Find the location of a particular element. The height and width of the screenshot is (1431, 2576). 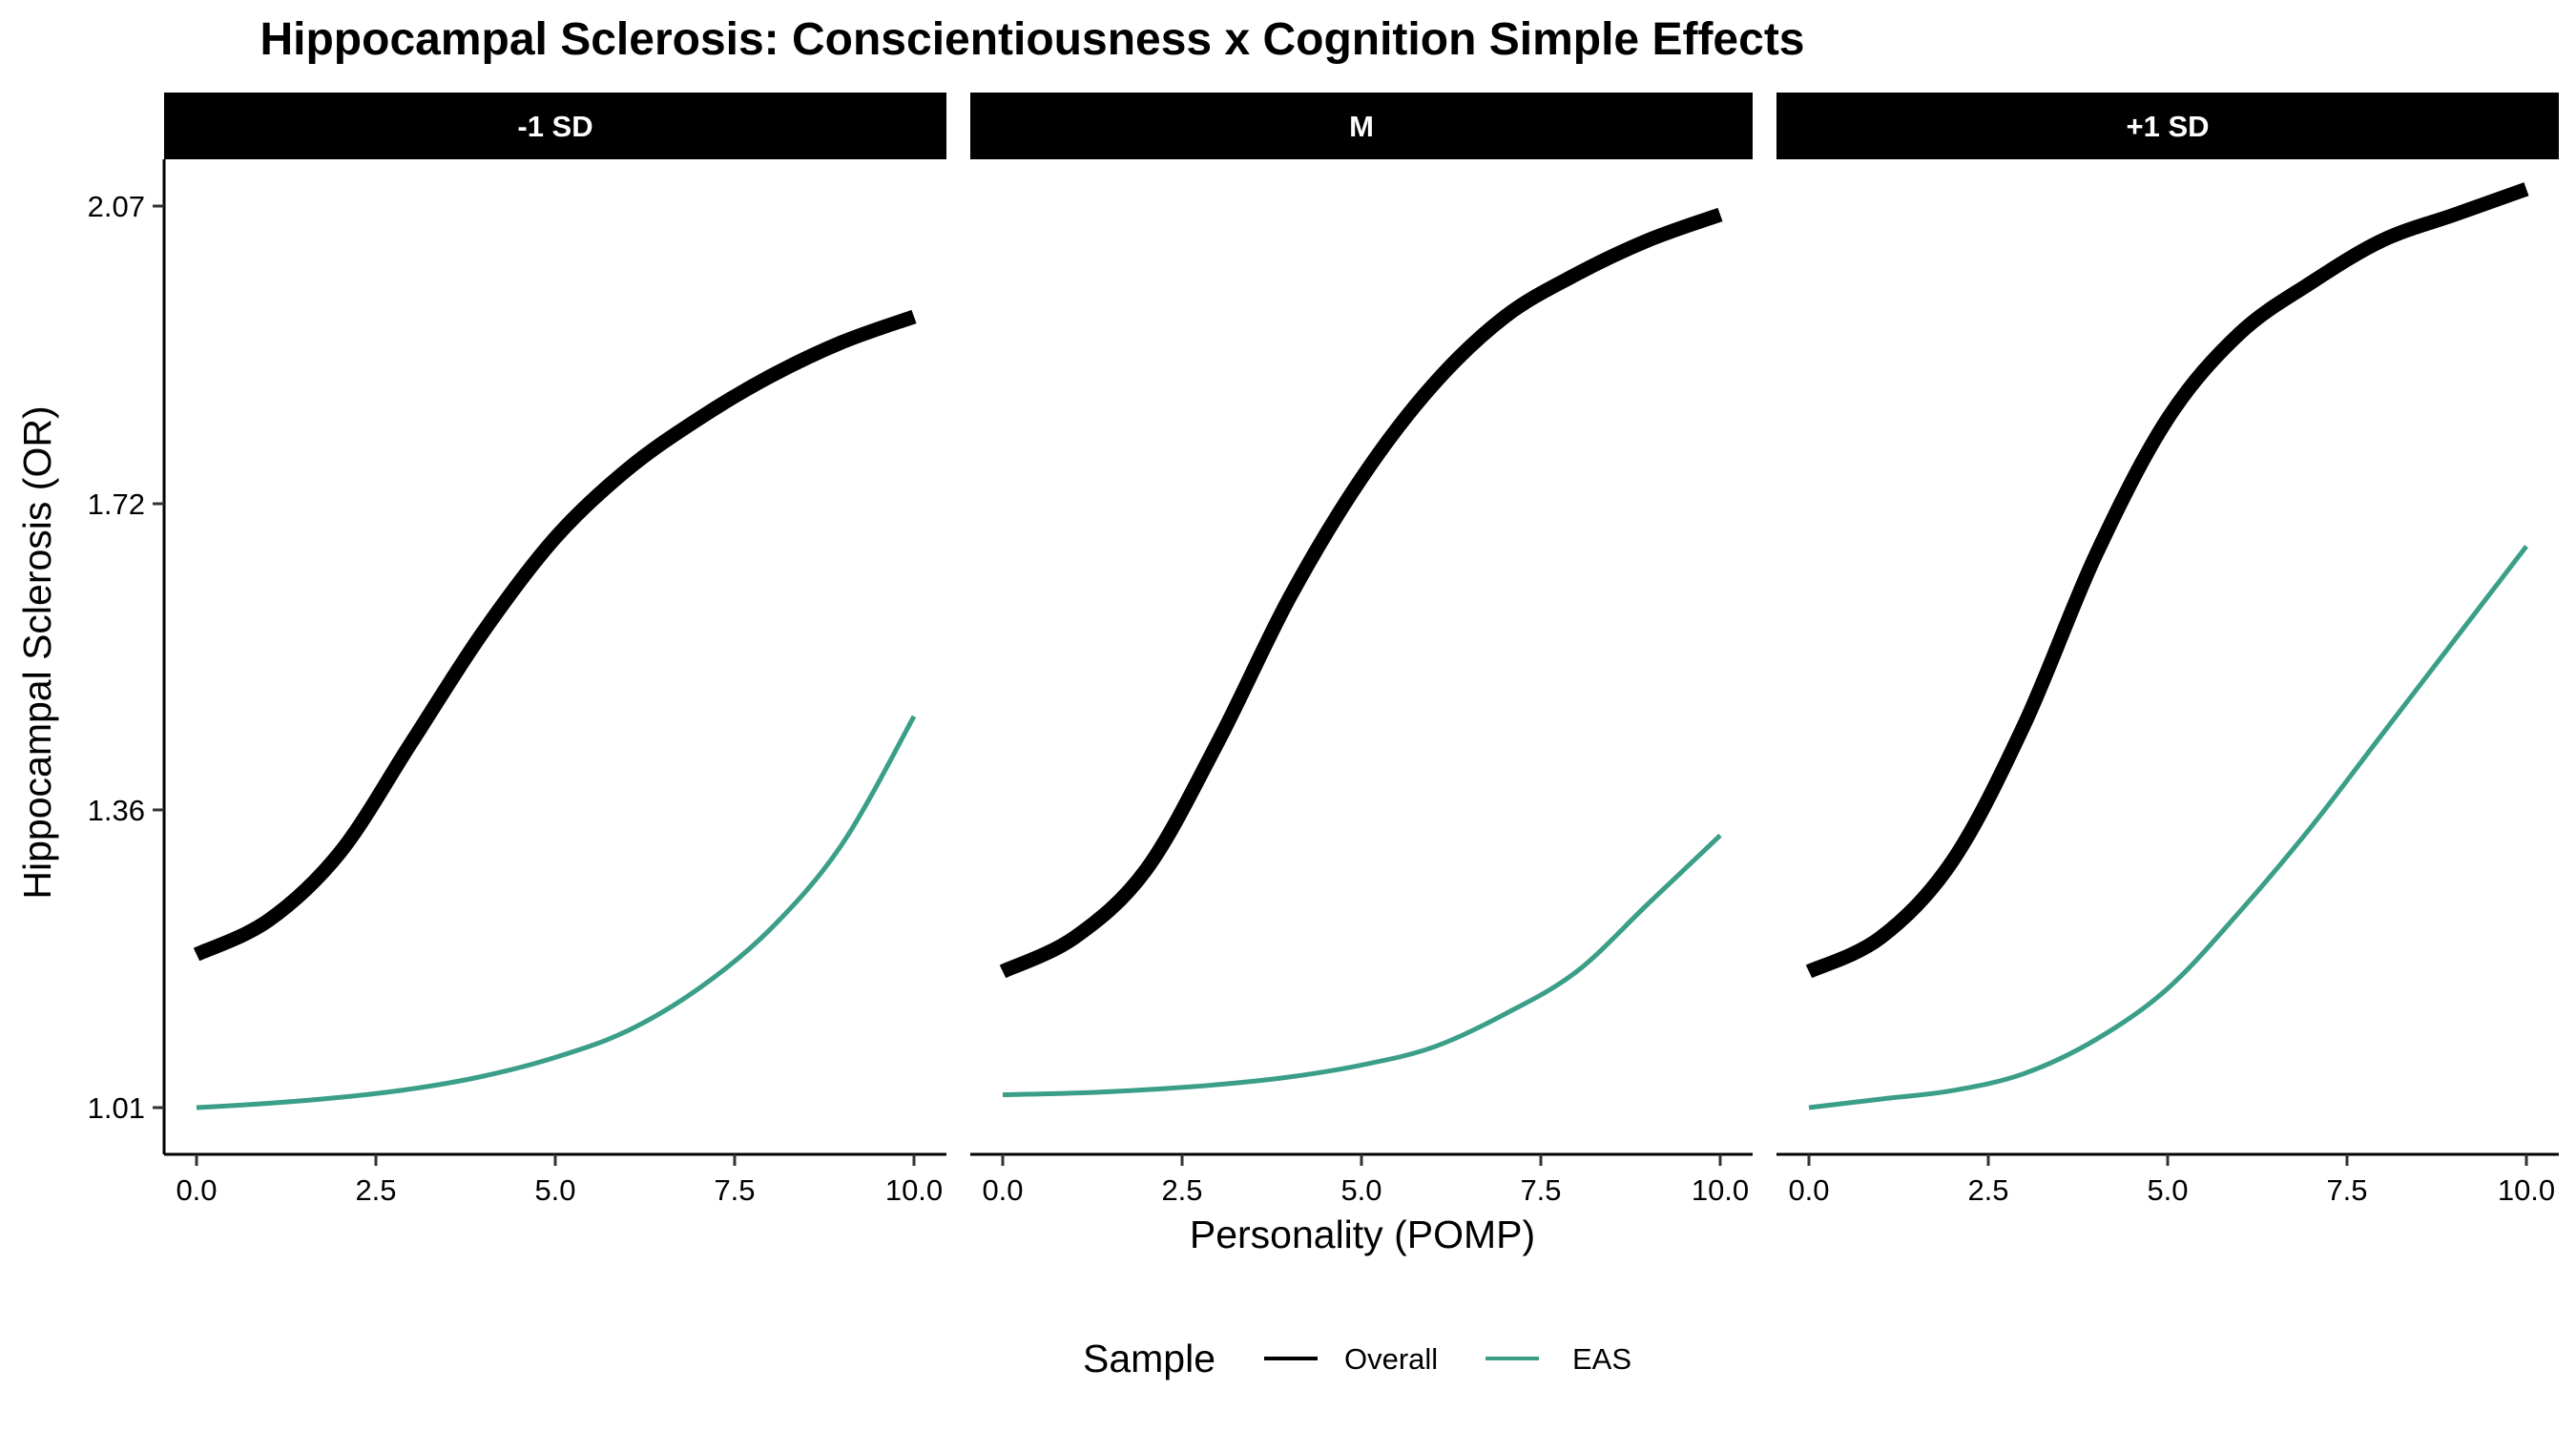

legend-label-overall: Overall is located at coordinates (1391, 1359).